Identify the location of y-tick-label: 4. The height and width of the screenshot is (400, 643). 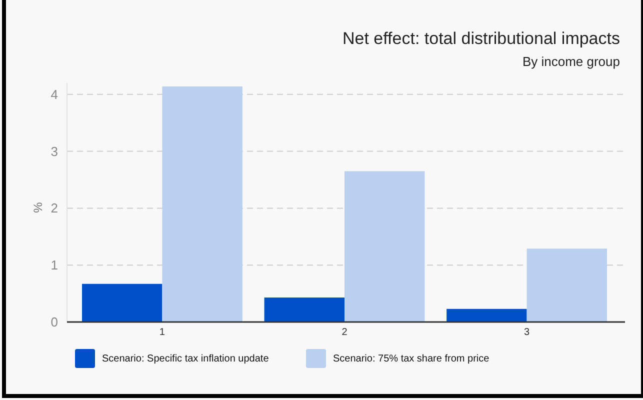
(54, 94).